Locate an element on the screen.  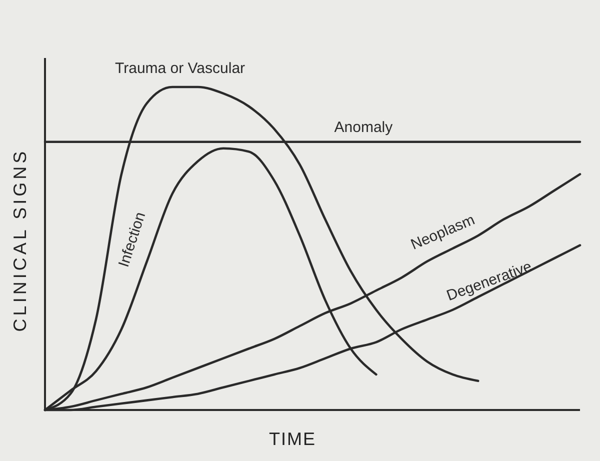
series-label: Trauma or Vascular is located at coordinates (180, 68).